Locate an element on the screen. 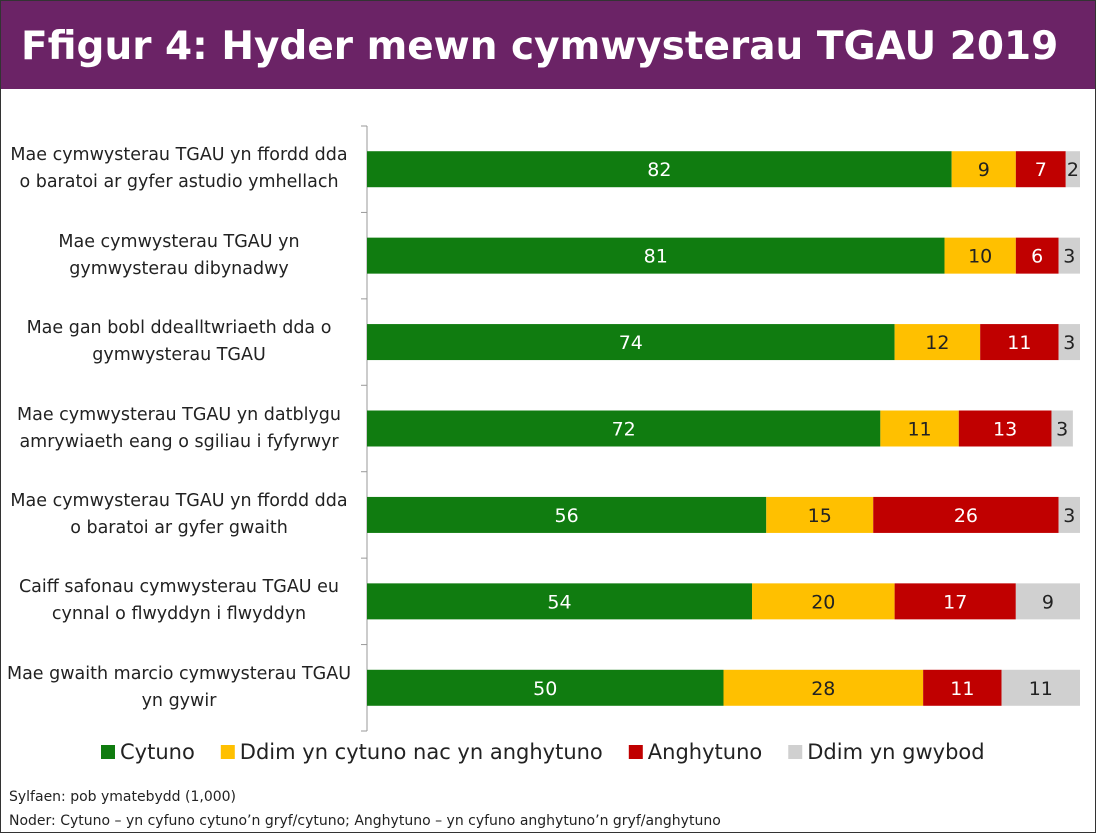 This screenshot has height=833, width=1096. data-label: 28 is located at coordinates (823, 689).